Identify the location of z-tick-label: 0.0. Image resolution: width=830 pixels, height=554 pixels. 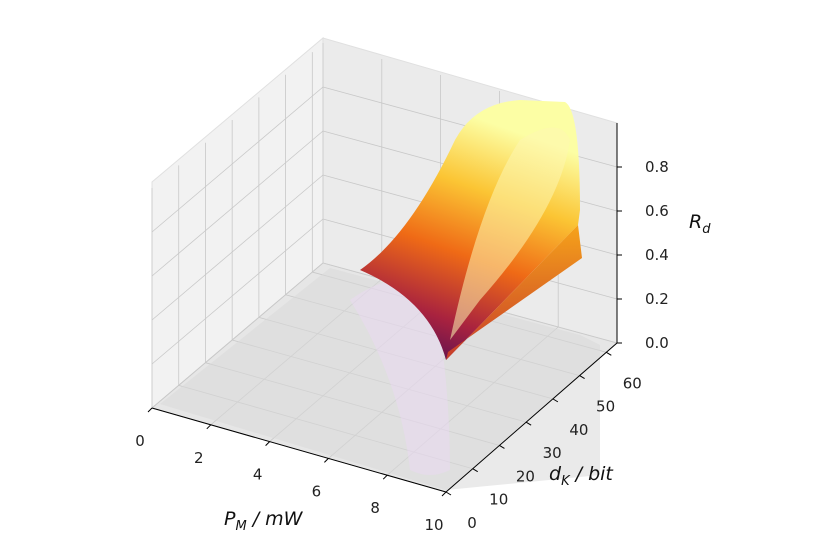
(657, 343).